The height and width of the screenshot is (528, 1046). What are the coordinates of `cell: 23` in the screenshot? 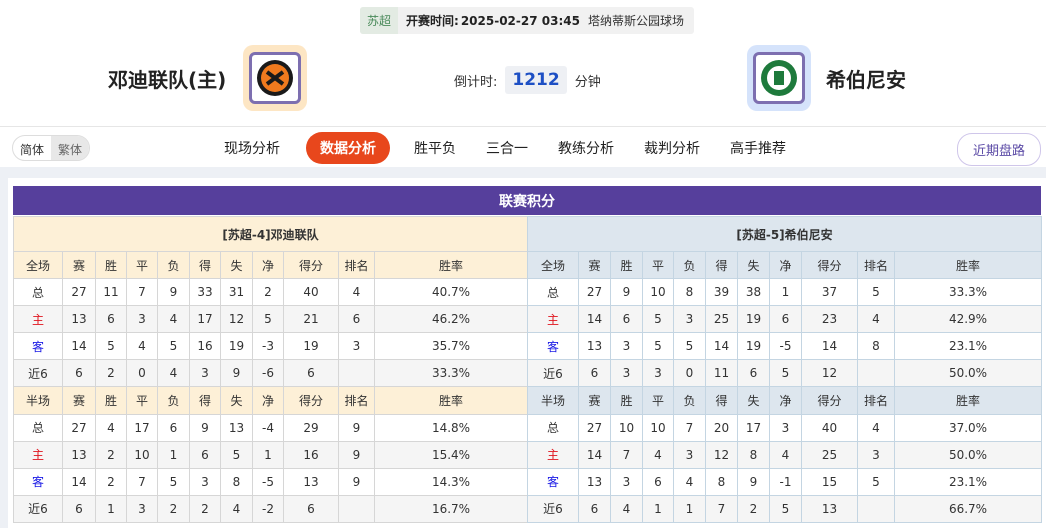 It's located at (829, 319).